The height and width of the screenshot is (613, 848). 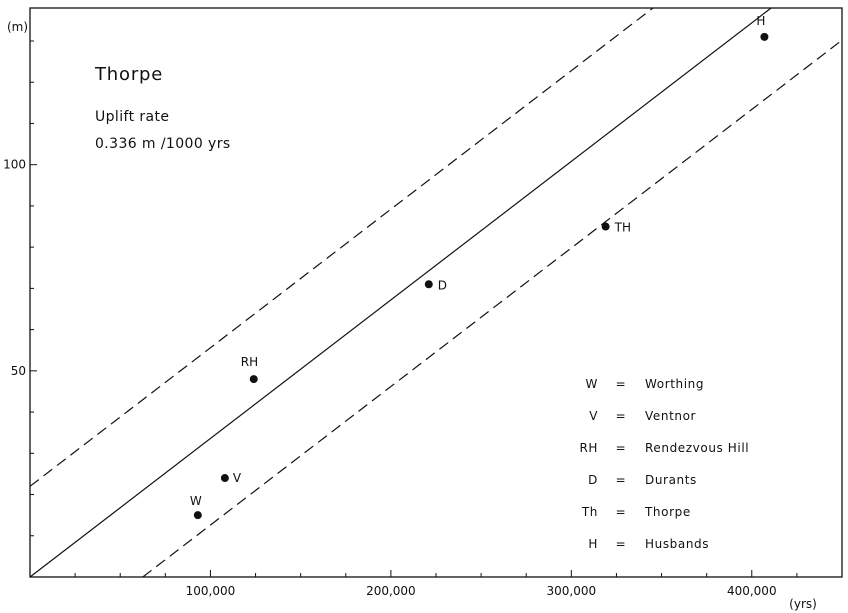 I want to click on x-tick-label: 100,000, so click(x=211, y=591).